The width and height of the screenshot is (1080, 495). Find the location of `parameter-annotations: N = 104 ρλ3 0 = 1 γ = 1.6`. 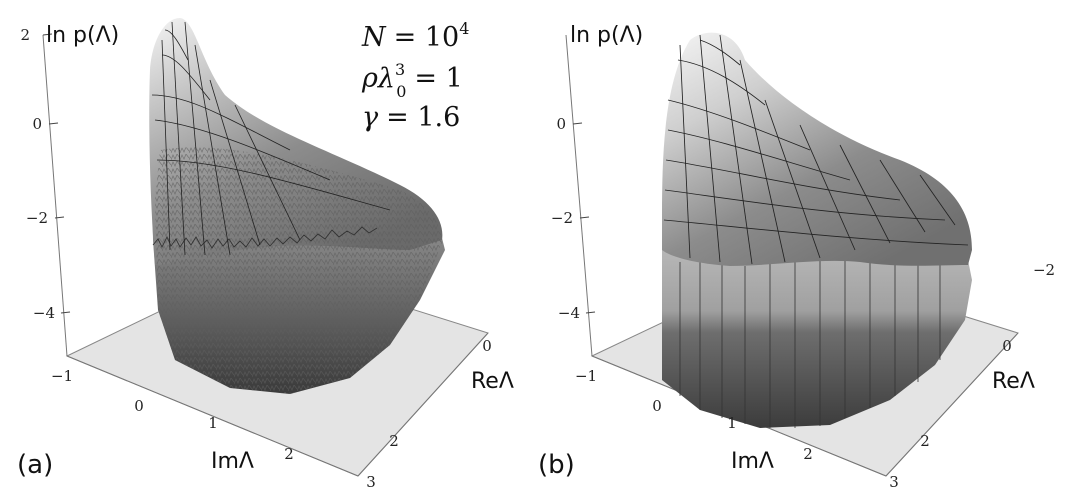

parameter-annotations: N = 104 ρλ3 0 = 1 γ = 1.6 is located at coordinates (415, 76).